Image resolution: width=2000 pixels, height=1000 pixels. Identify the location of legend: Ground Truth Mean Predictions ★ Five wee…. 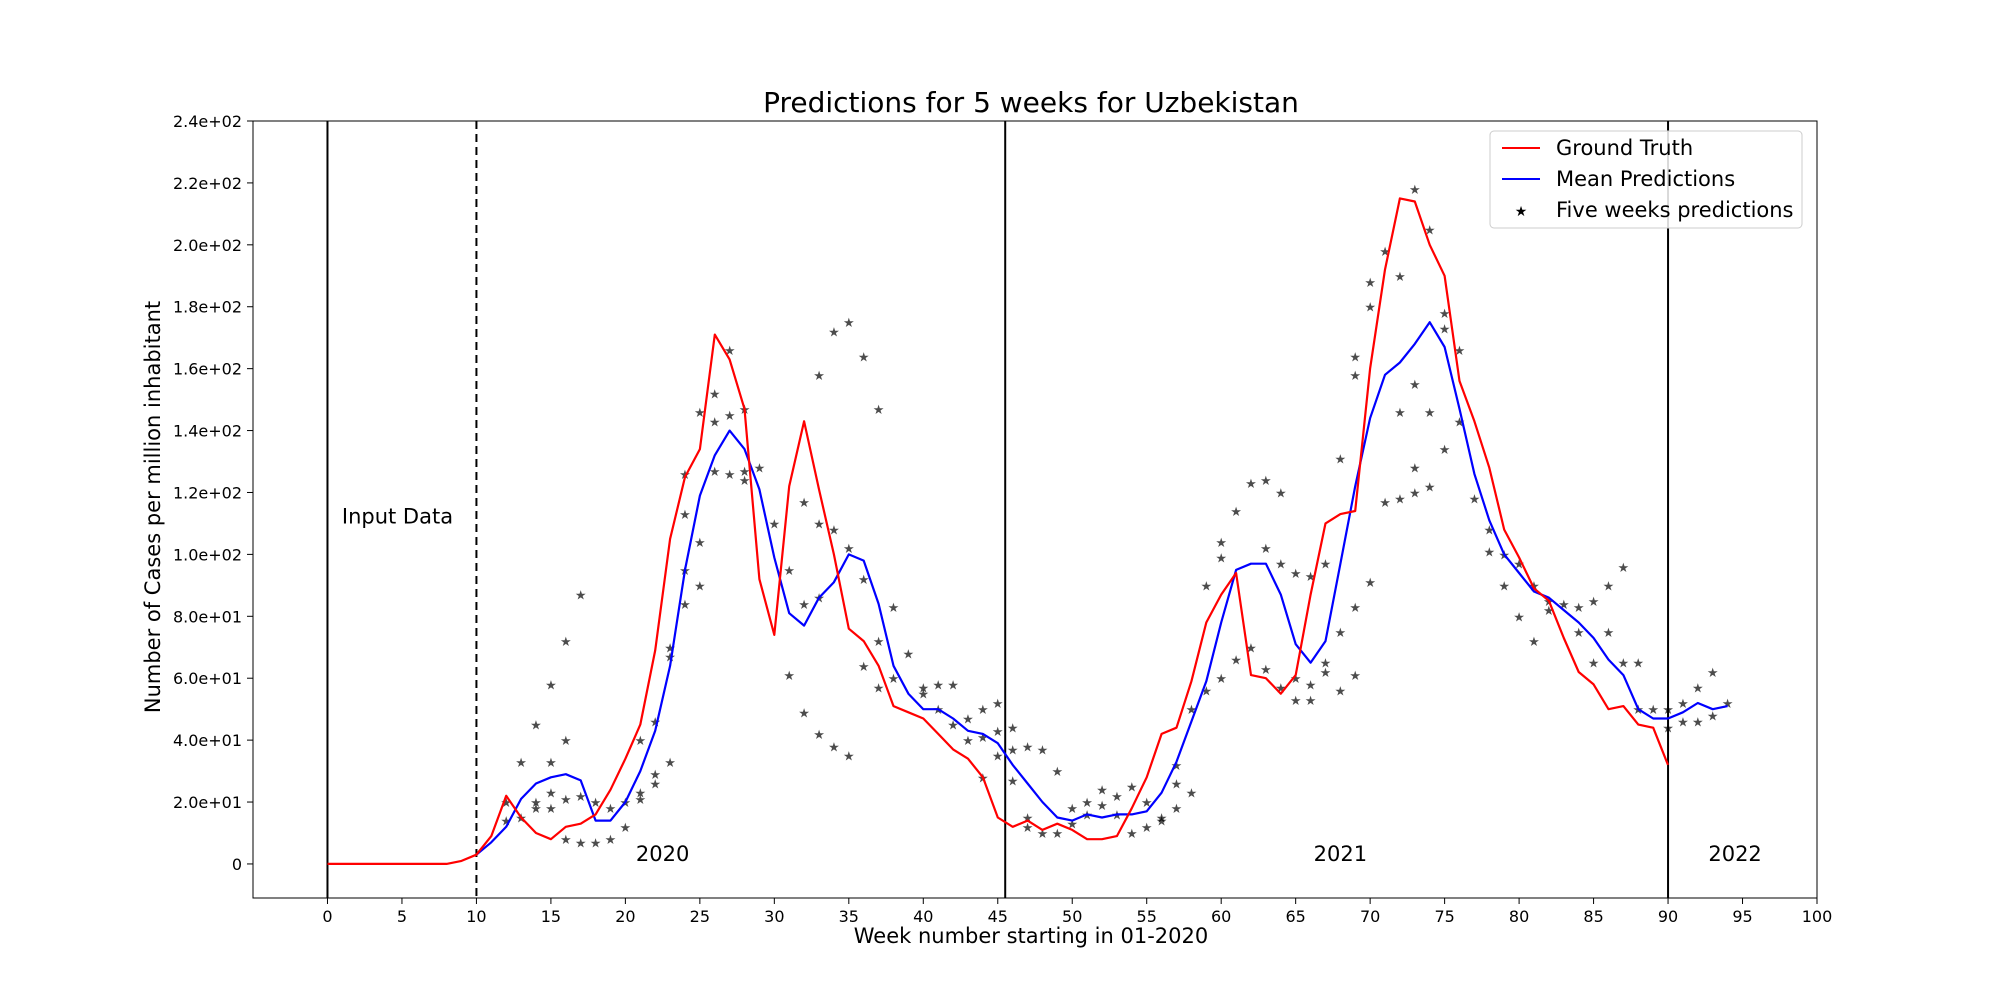
(1646, 179).